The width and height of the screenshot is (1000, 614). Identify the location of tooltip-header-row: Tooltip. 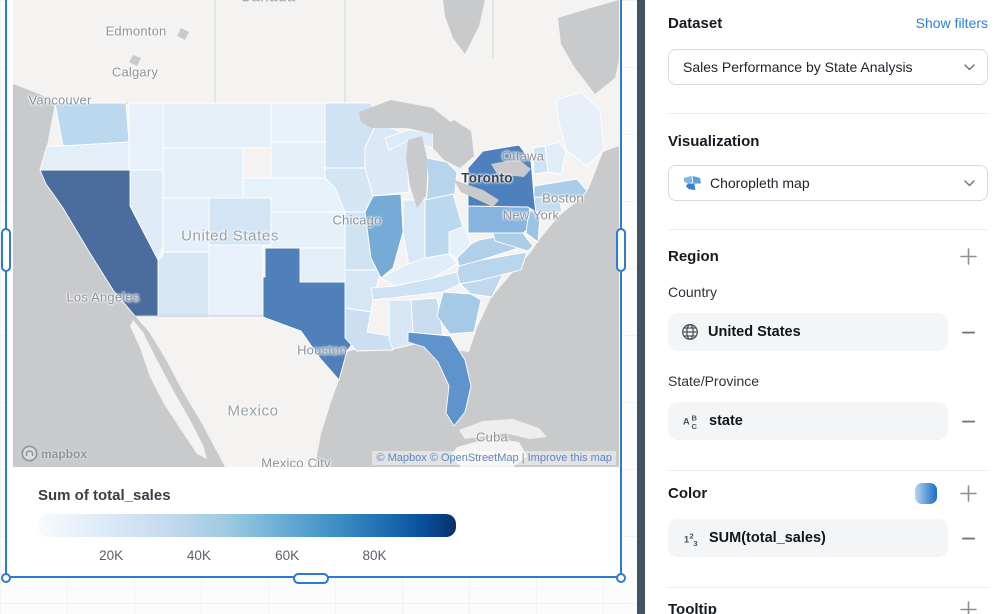
(828, 606).